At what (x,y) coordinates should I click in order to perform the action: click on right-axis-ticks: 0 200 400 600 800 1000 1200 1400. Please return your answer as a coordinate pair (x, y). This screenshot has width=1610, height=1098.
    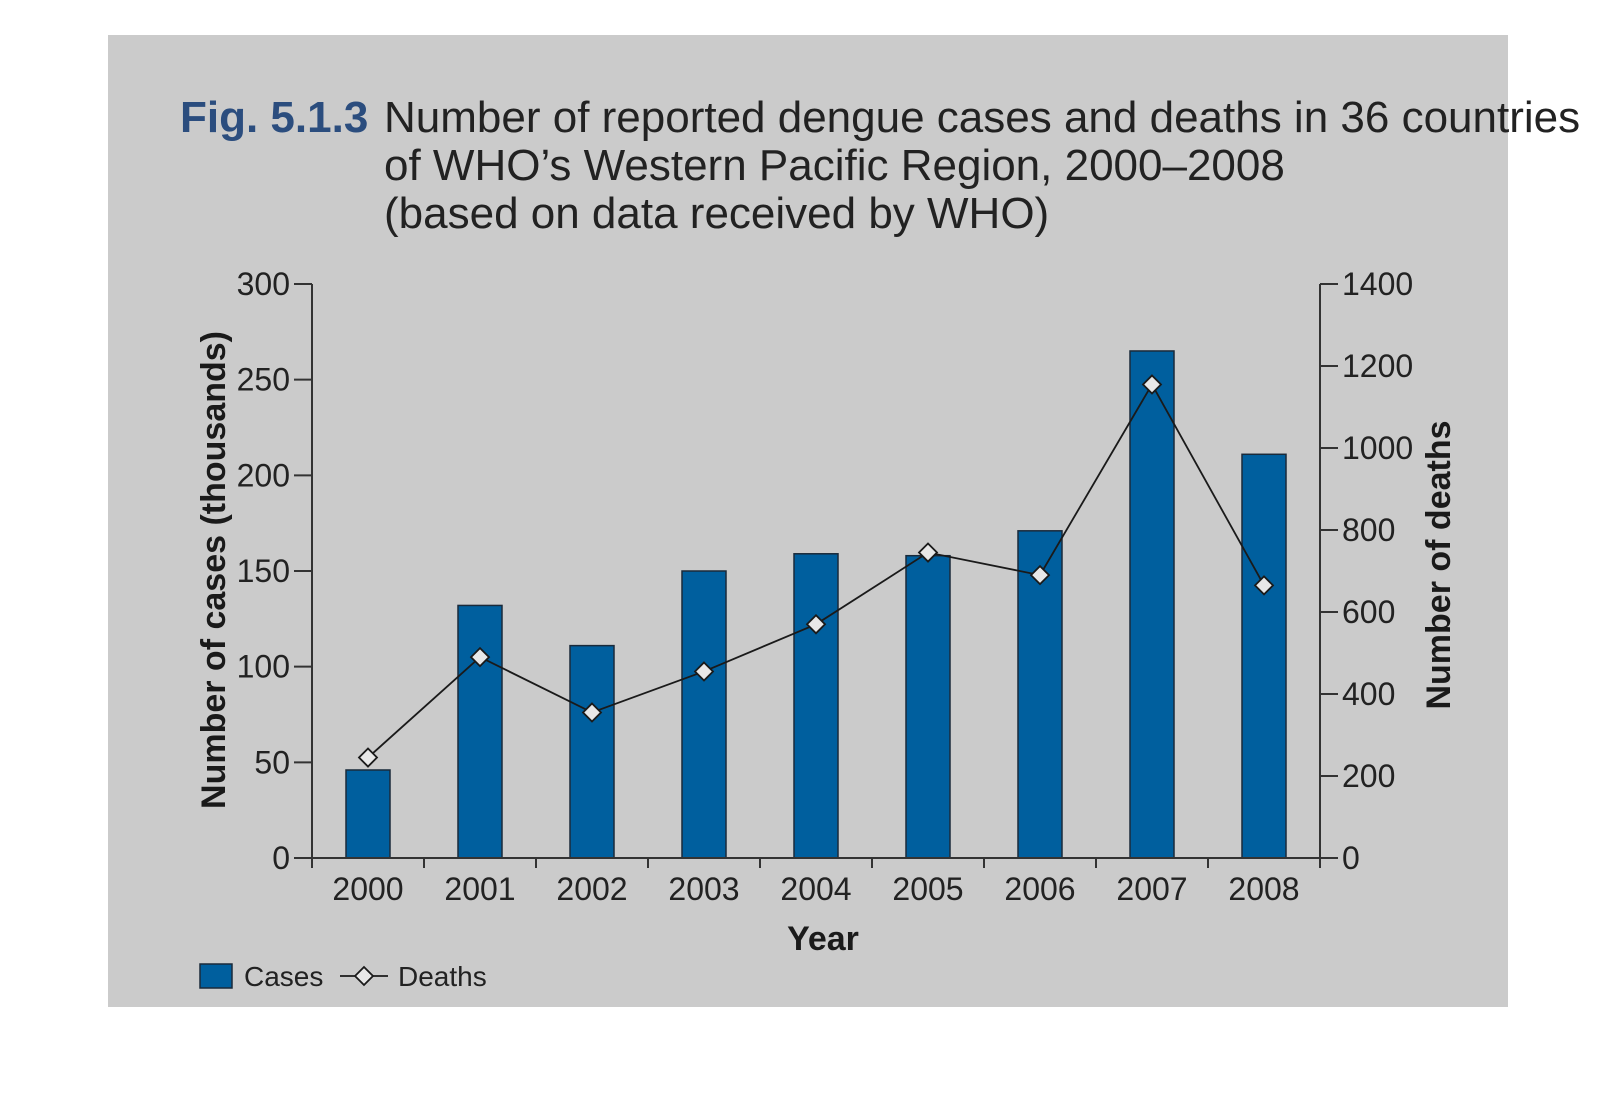
    Looking at the image, I should click on (1366, 571).